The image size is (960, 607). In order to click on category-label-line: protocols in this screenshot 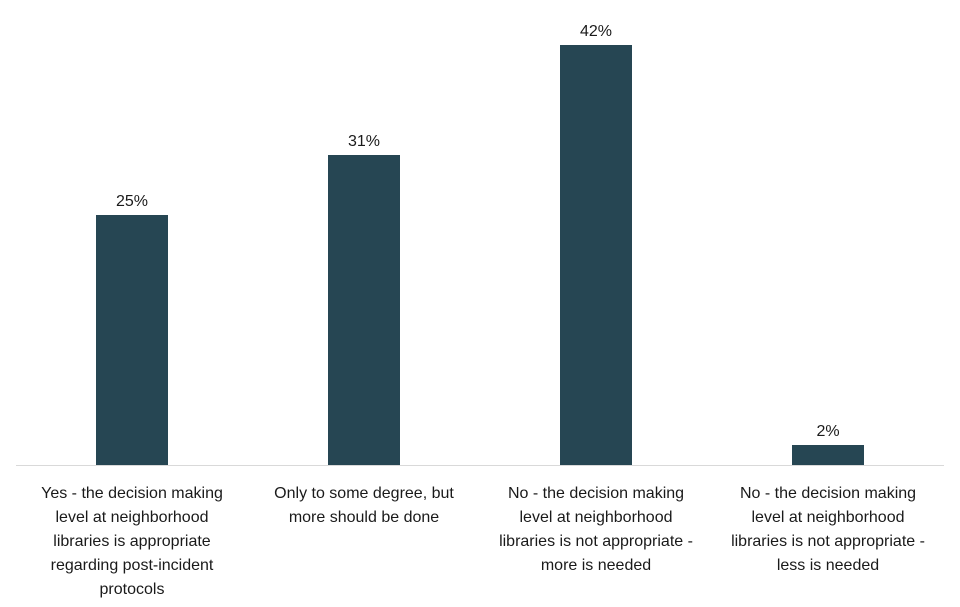, I will do `click(132, 589)`.